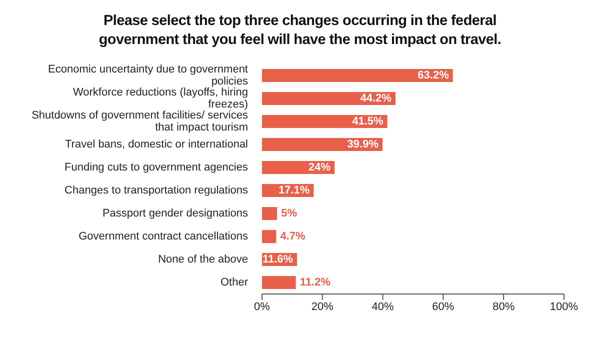 Image resolution: width=600 pixels, height=340 pixels. What do you see at coordinates (156, 190) in the screenshot?
I see `y-tick-label: Changes to transportation regulations` at bounding box center [156, 190].